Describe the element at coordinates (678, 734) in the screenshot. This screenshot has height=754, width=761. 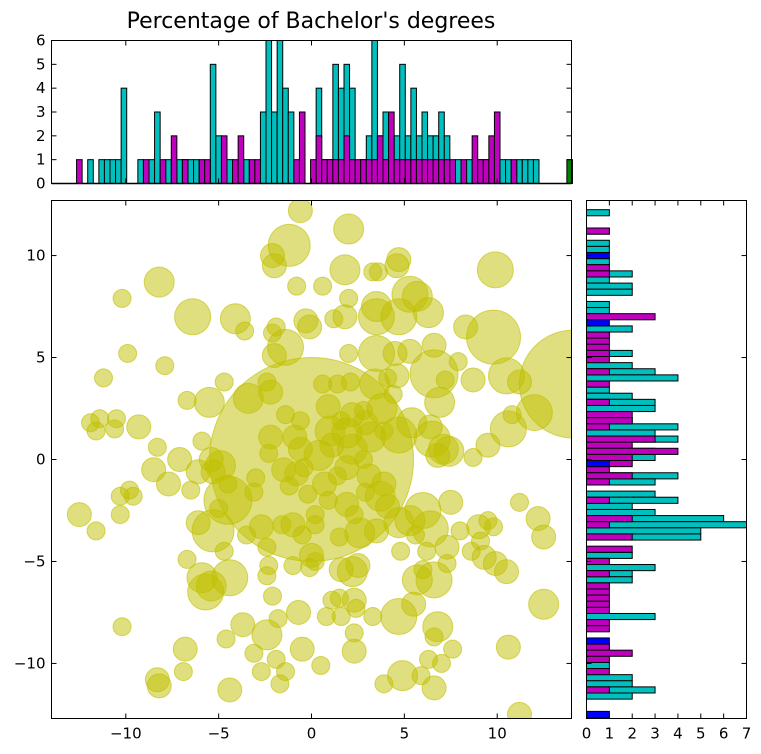
I see `right-xtick-label: 4` at that location.